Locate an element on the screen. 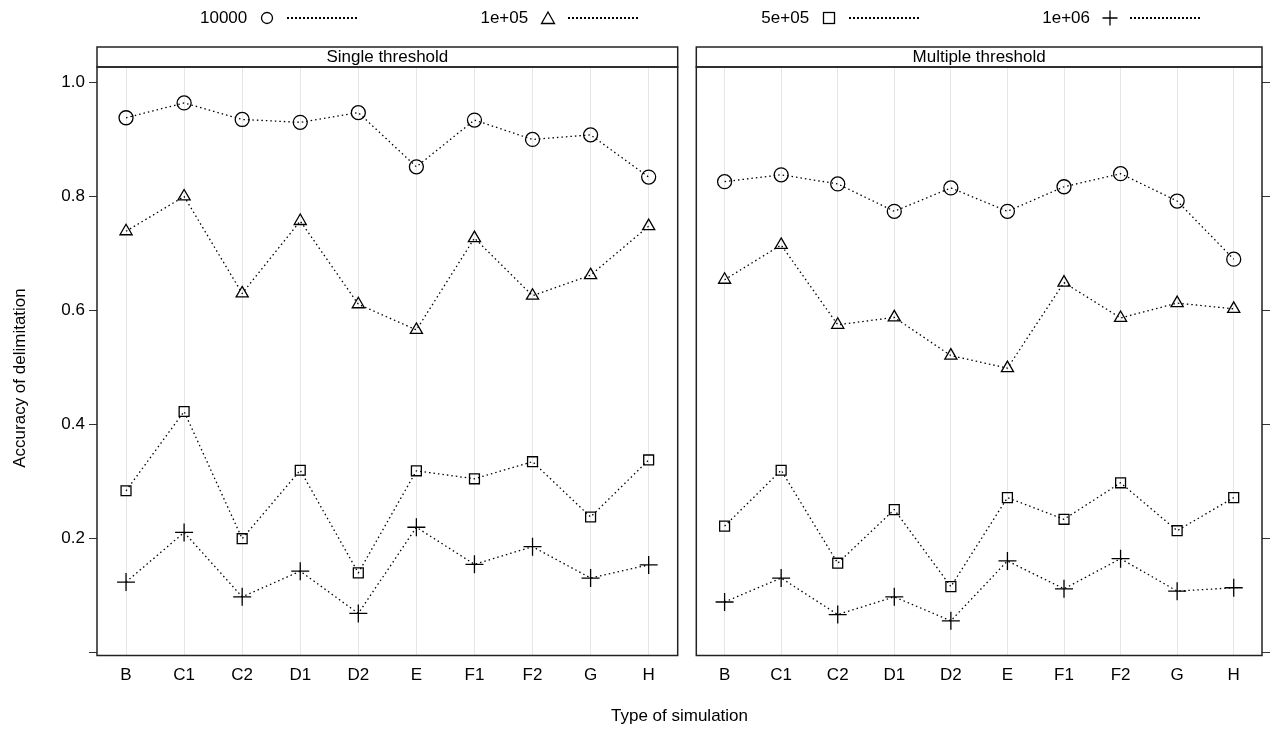 Image resolution: width=1282 pixels, height=736 pixels. x-tick-label: F2 is located at coordinates (1120, 675).